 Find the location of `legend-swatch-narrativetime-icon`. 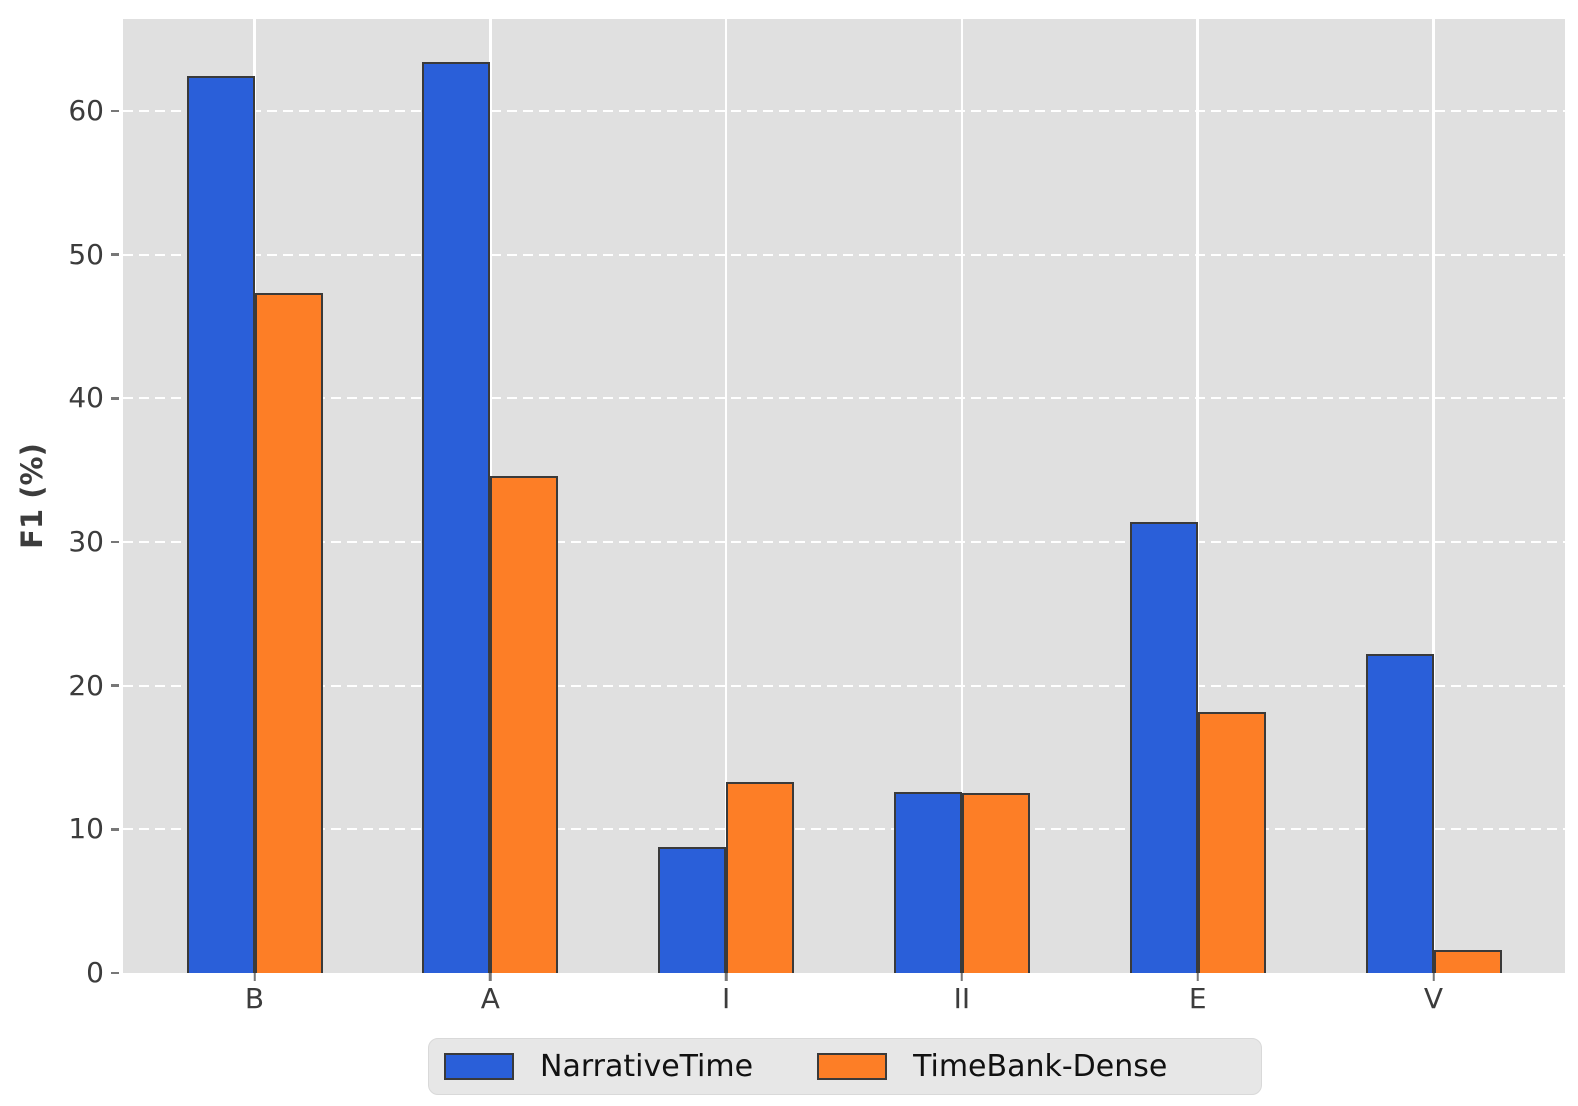

legend-swatch-narrativetime-icon is located at coordinates (479, 1066).